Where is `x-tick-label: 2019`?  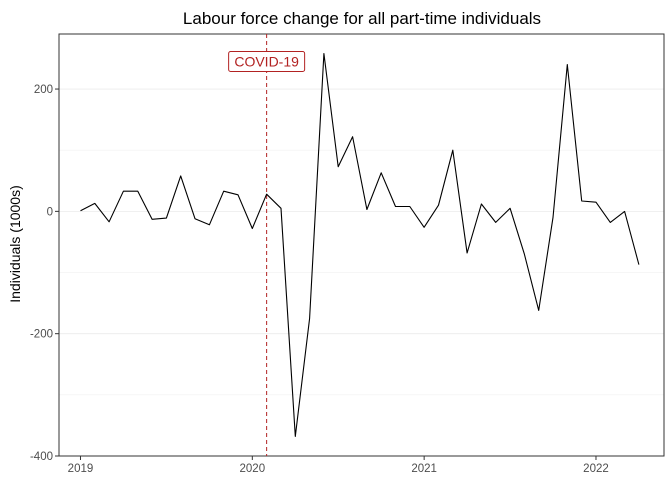 x-tick-label: 2019 is located at coordinates (81, 469).